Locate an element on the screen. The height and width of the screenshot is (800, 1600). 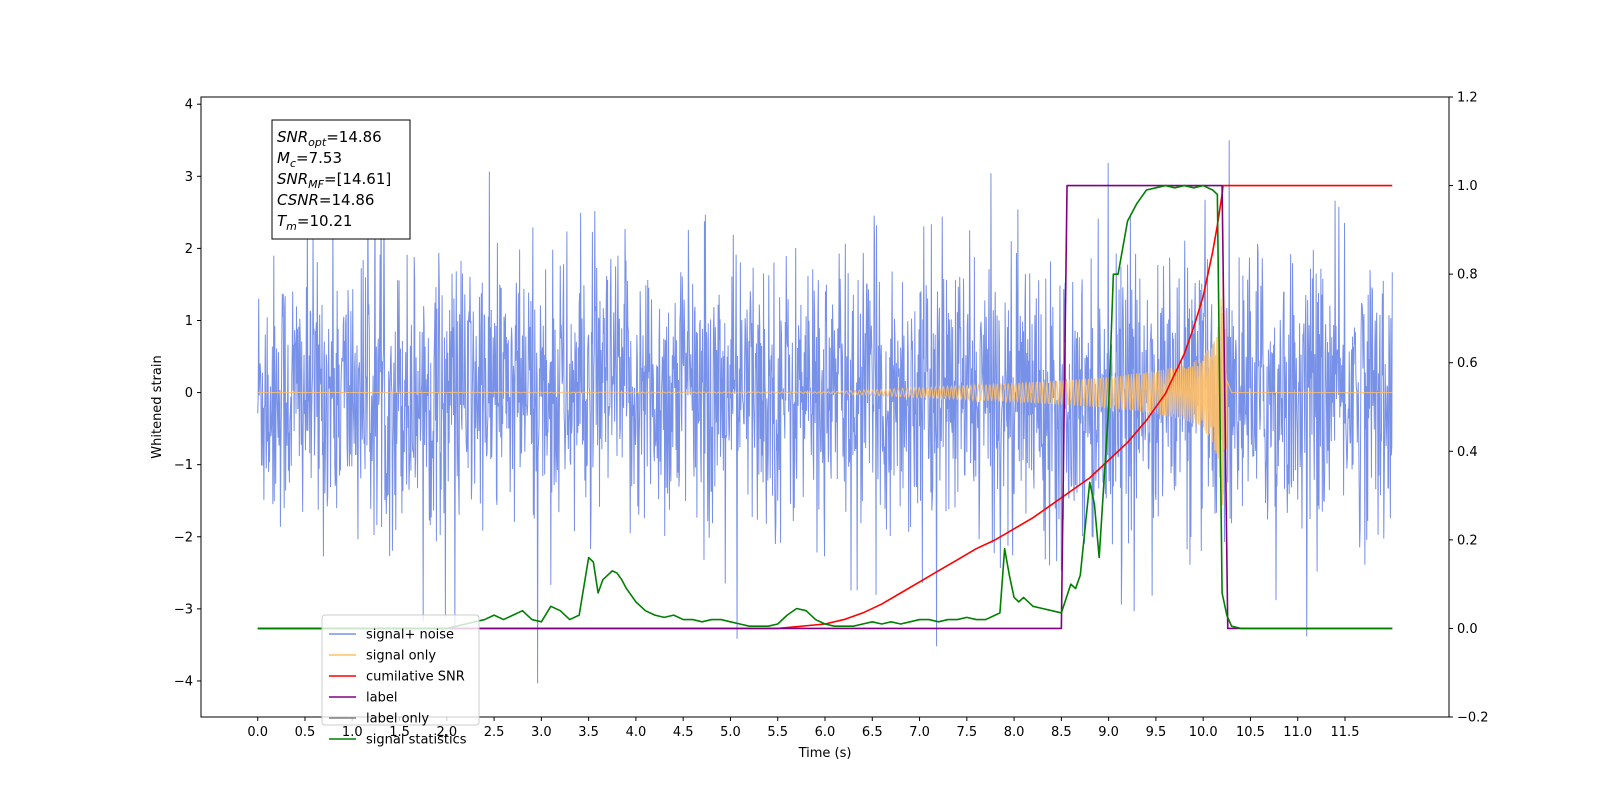
y-left-tick-label: −4 is located at coordinates (183, 681).